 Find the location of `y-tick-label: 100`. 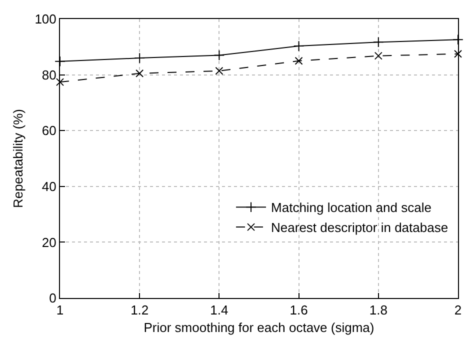

y-tick-label: 100 is located at coordinates (45, 19).